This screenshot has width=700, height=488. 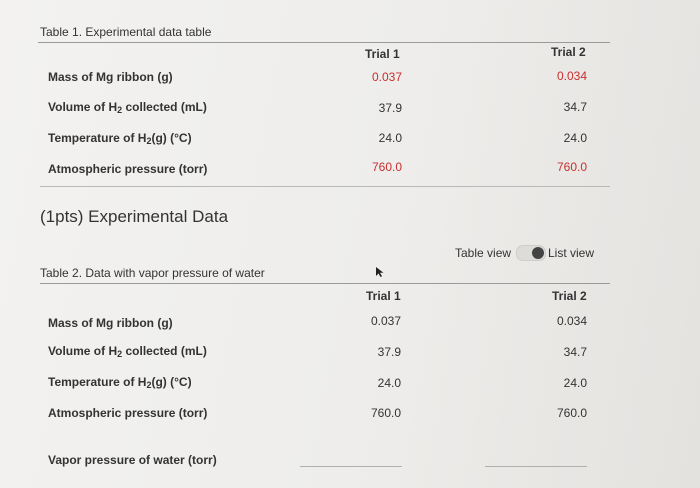 I want to click on table2-row-label: Temperature of H2(g) (°C), so click(x=120, y=382).